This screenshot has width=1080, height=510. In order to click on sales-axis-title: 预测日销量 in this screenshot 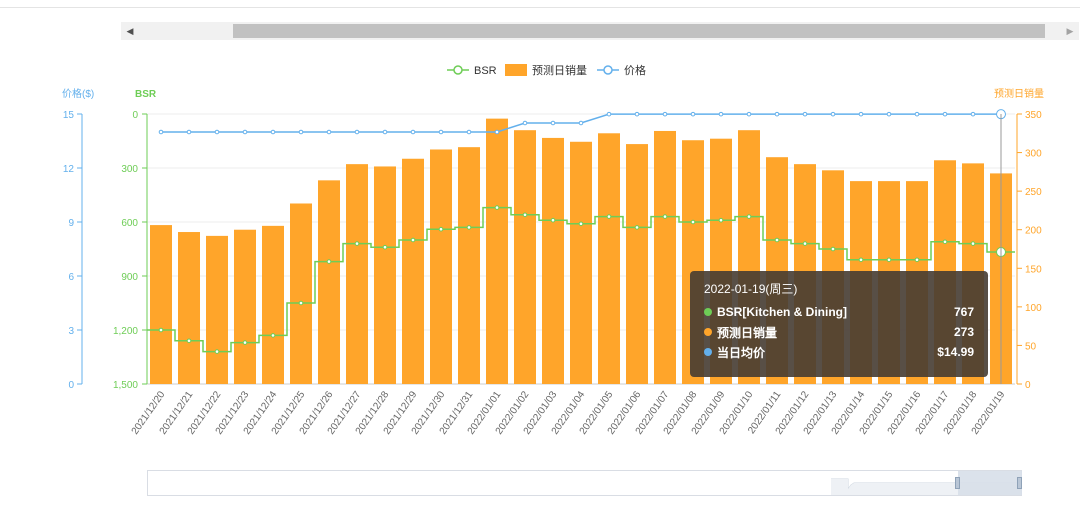, I will do `click(1019, 93)`.